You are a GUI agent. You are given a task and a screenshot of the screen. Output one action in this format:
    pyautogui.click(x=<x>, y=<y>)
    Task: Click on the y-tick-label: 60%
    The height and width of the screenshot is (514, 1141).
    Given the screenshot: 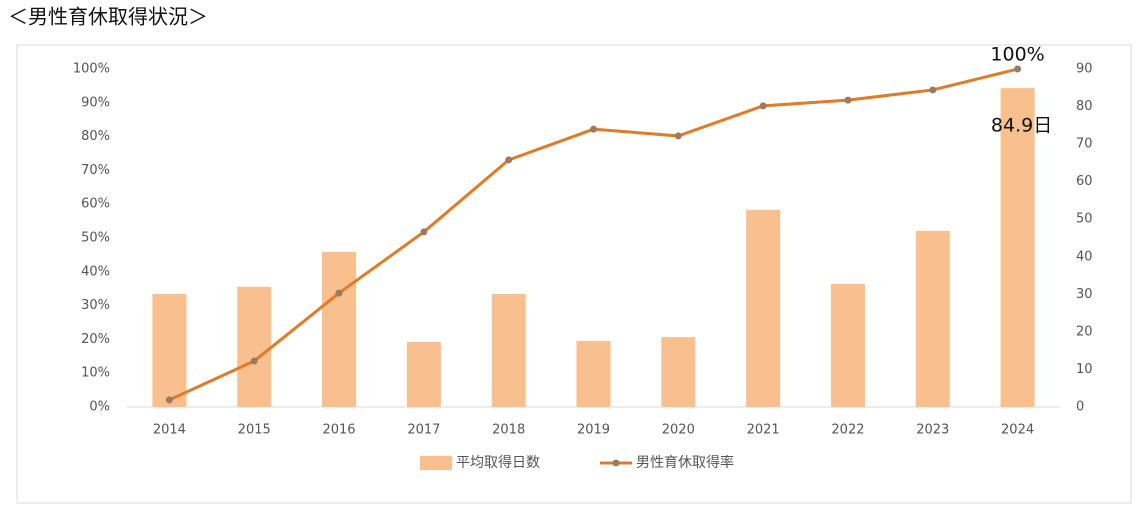 What is the action you would take?
    pyautogui.click(x=95, y=204)
    